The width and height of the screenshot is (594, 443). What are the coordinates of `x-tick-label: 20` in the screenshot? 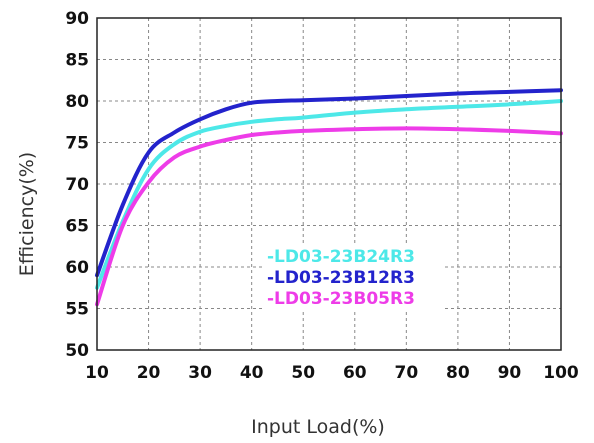 It's located at (149, 373).